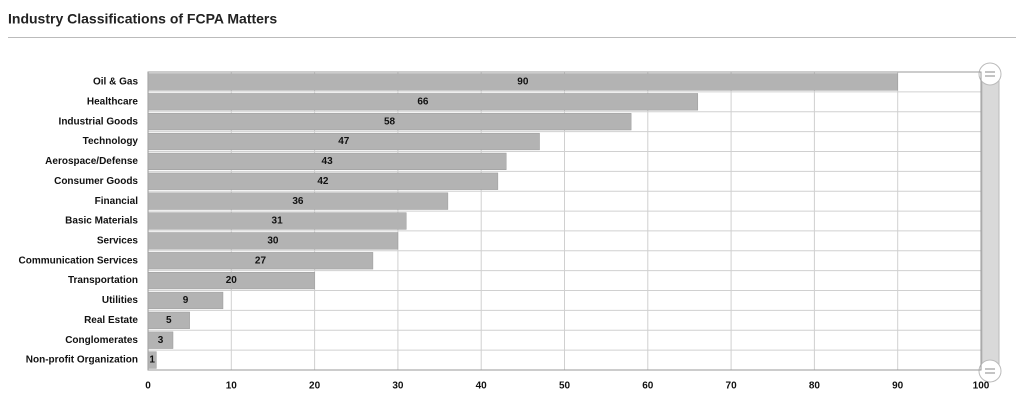  I want to click on value-label: 1, so click(152, 360).